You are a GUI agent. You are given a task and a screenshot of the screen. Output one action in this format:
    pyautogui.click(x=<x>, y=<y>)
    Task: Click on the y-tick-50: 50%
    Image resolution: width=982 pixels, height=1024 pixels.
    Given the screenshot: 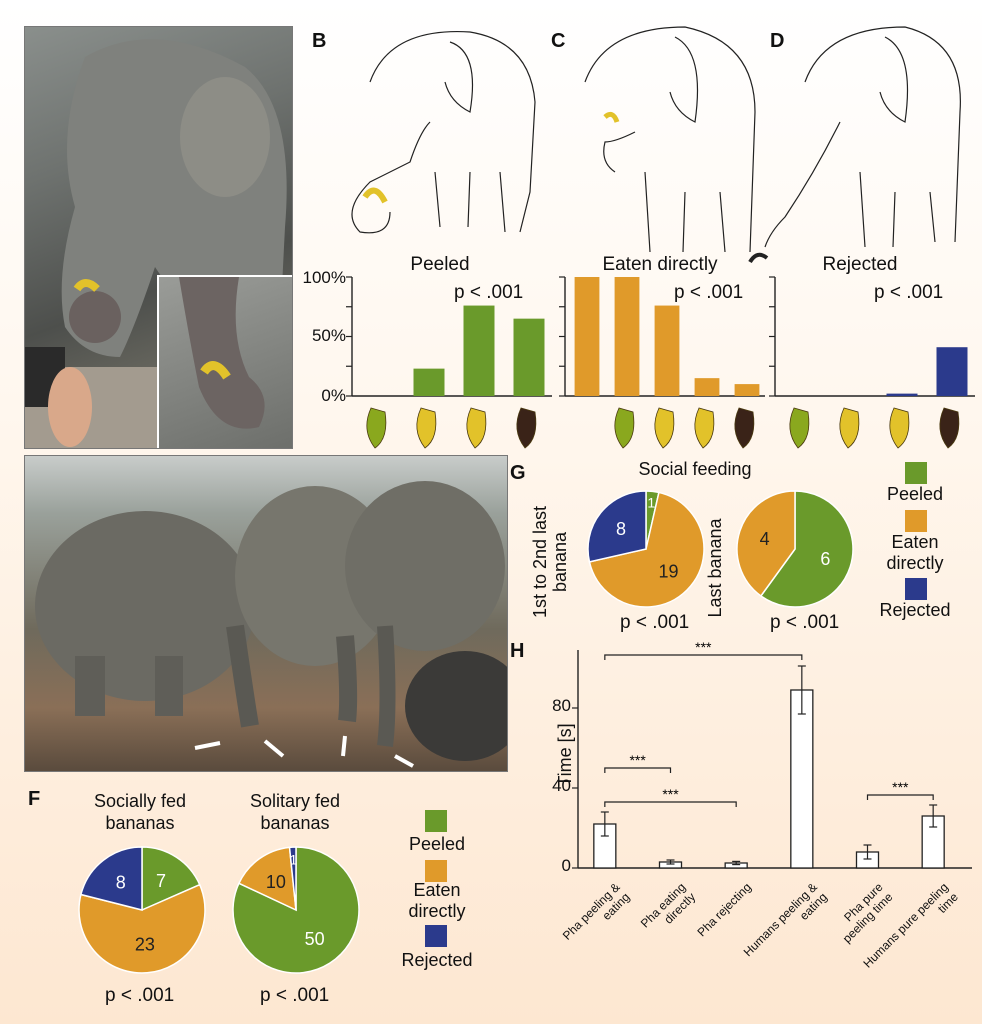 What is the action you would take?
    pyautogui.click(x=328, y=335)
    